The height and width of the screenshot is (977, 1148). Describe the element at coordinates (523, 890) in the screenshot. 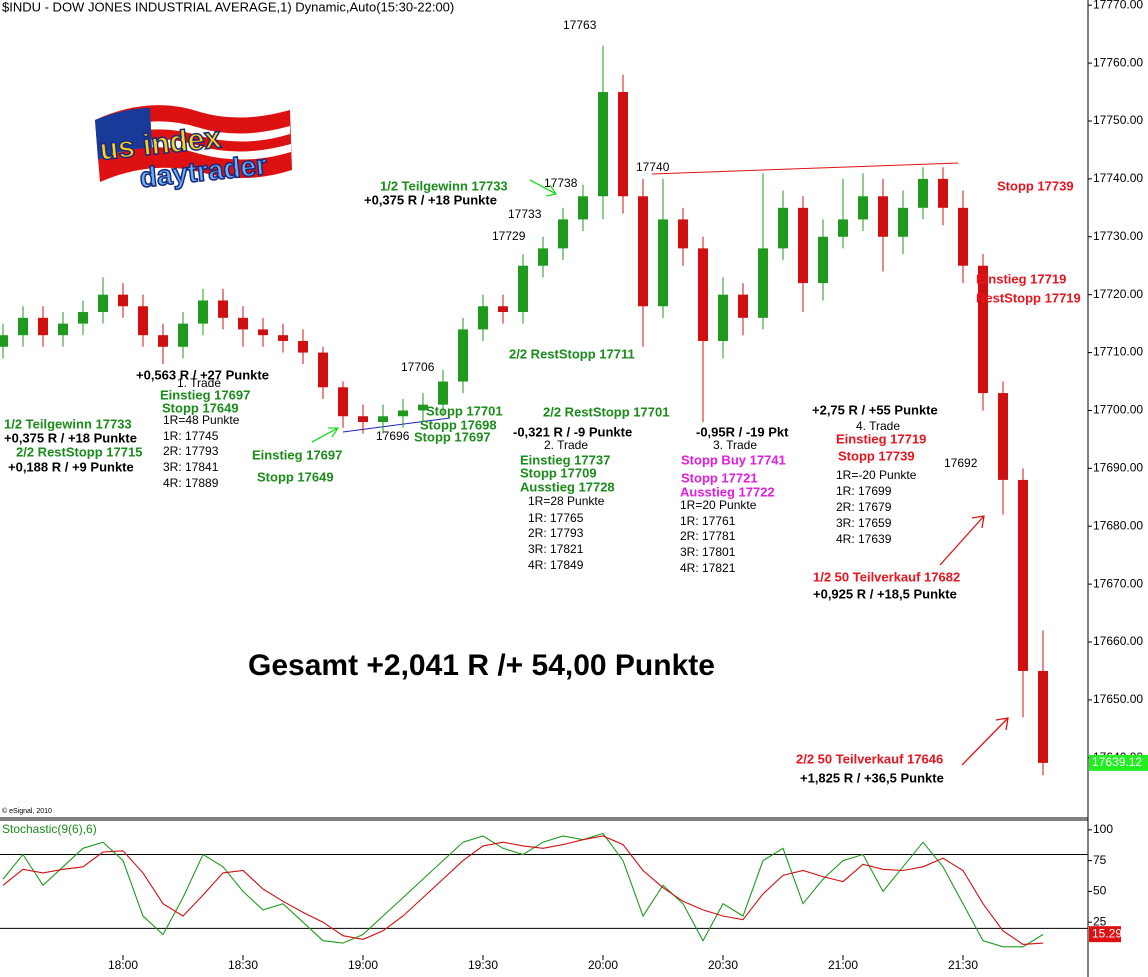

I see `indicator-line` at that location.